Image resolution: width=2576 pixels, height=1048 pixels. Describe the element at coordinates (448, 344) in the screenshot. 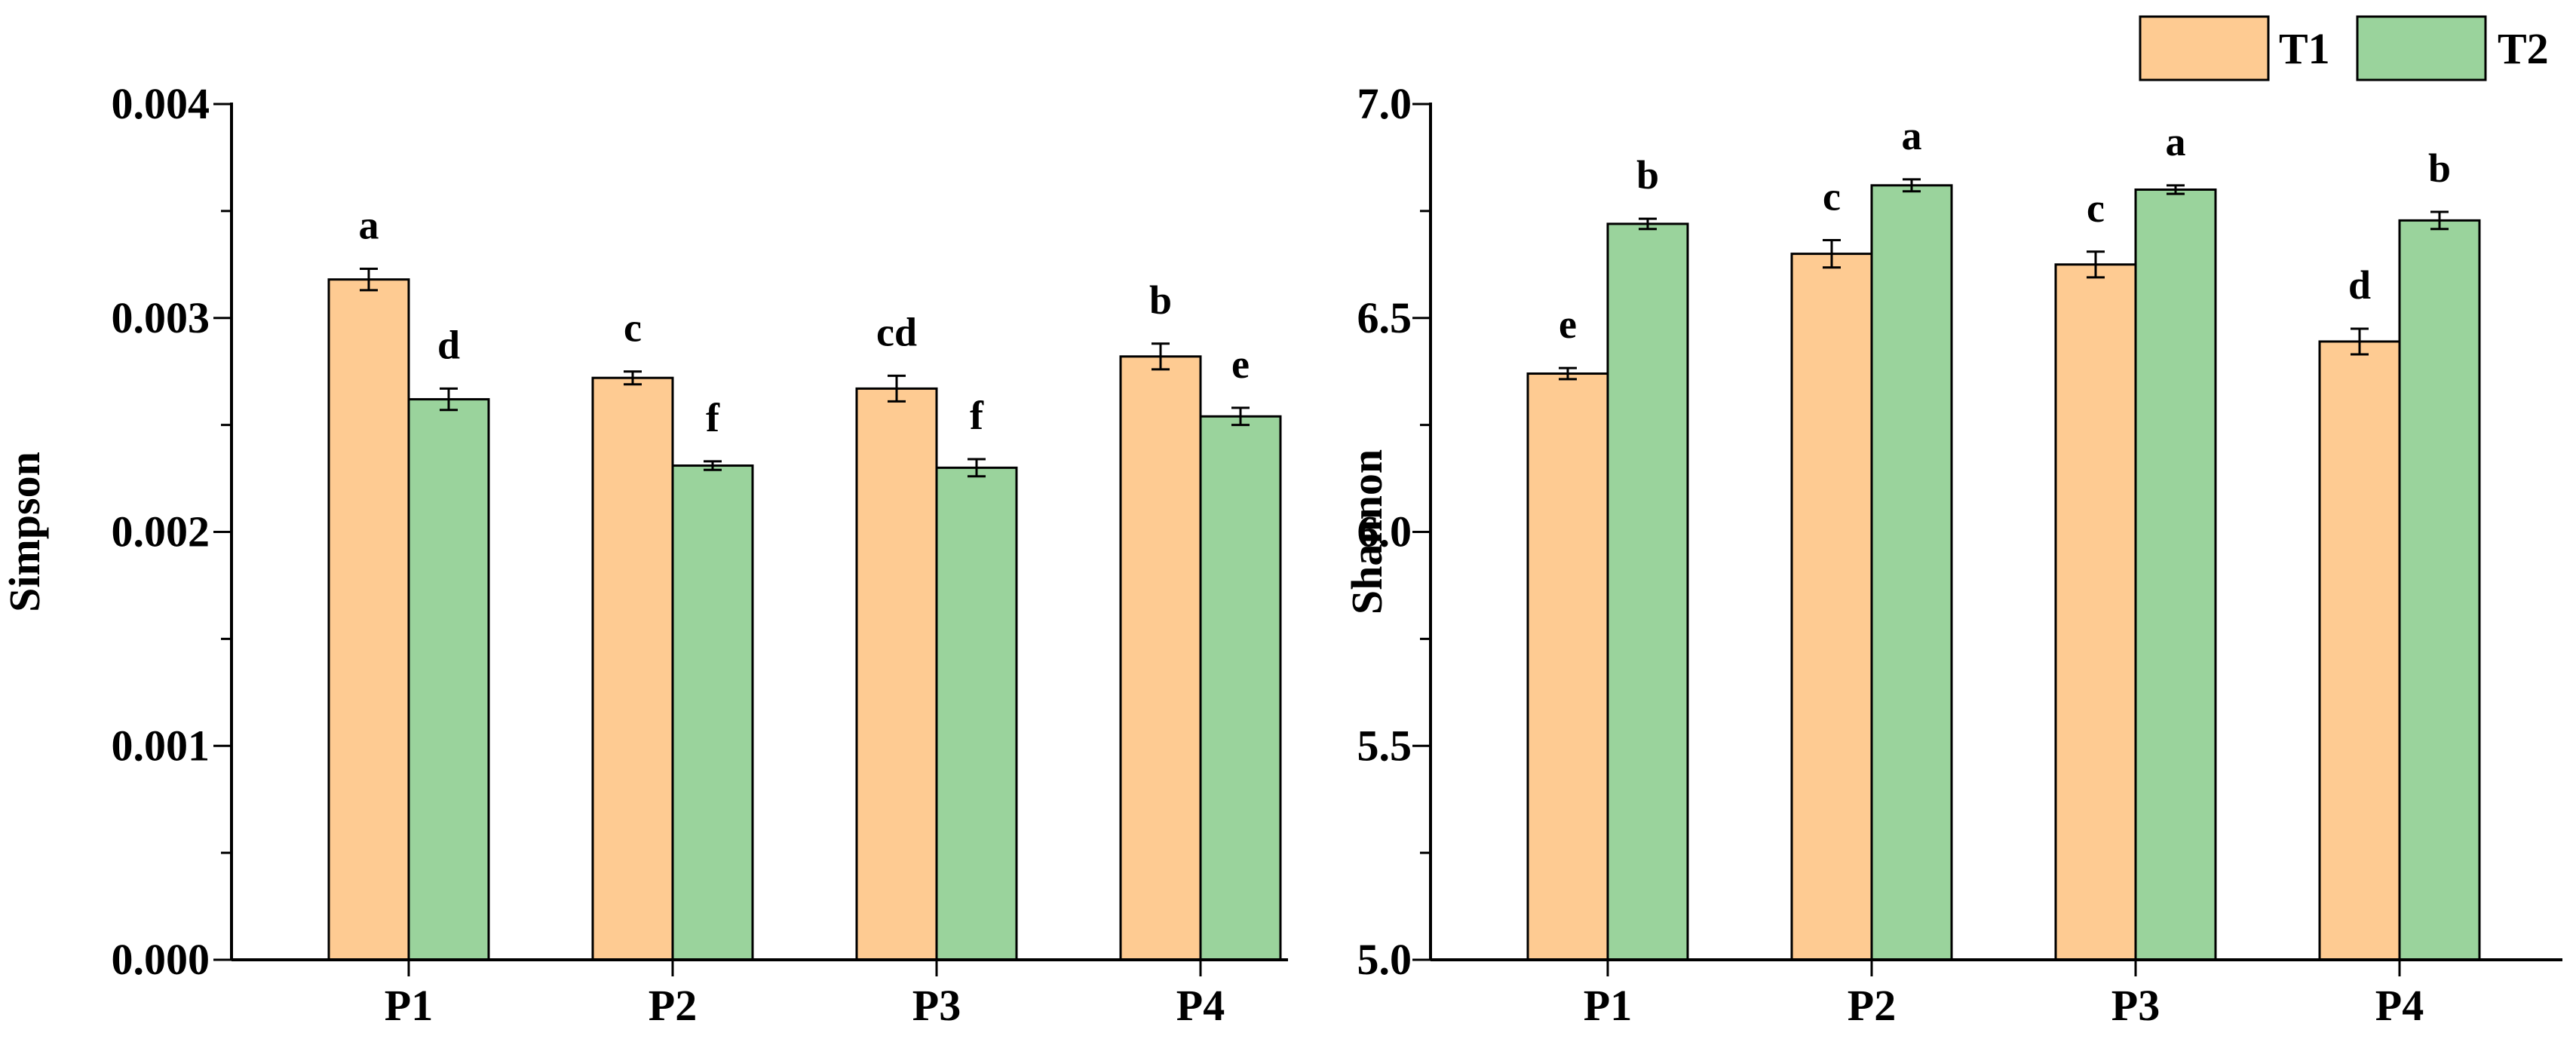

I see `significance-letter-t2-p1: d` at that location.